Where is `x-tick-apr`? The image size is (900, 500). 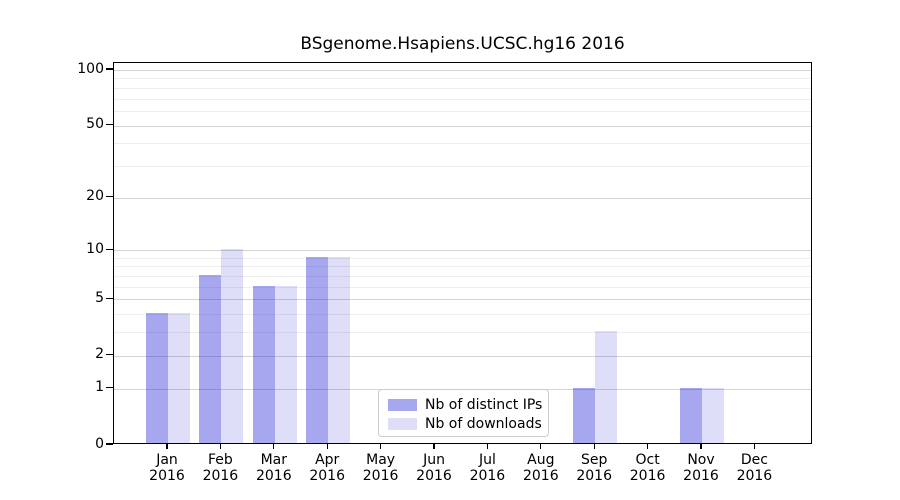 x-tick-apr is located at coordinates (327, 446).